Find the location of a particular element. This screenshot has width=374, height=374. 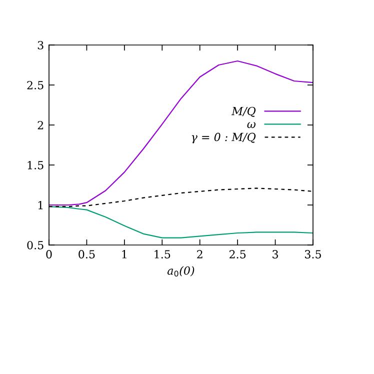

x-tick-label: 2 is located at coordinates (199, 254).